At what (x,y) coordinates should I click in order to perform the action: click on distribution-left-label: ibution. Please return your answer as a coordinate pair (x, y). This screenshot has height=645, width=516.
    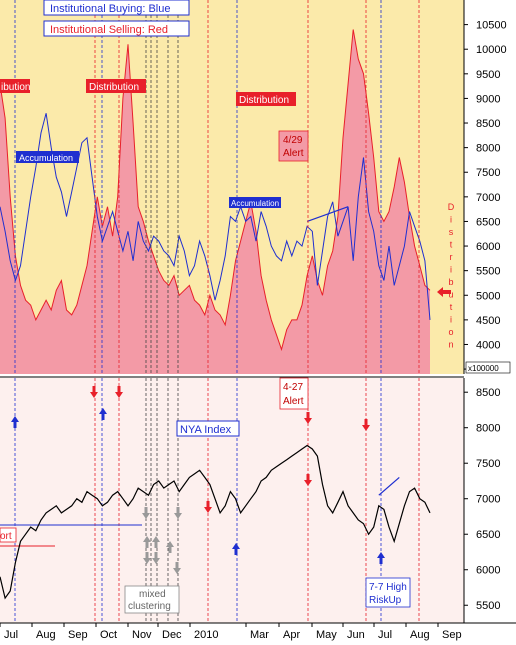
    Looking at the image, I should click on (15, 87).